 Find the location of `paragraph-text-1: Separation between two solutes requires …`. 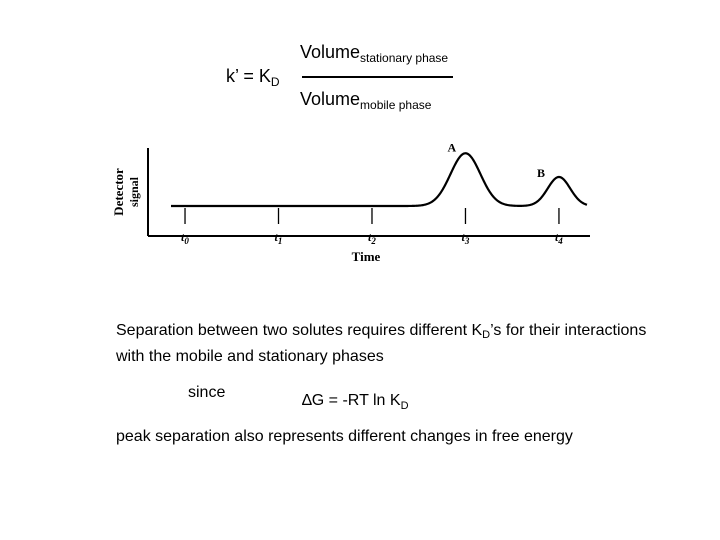

paragraph-text-1: Separation between two solutes requires … is located at coordinates (299, 330).